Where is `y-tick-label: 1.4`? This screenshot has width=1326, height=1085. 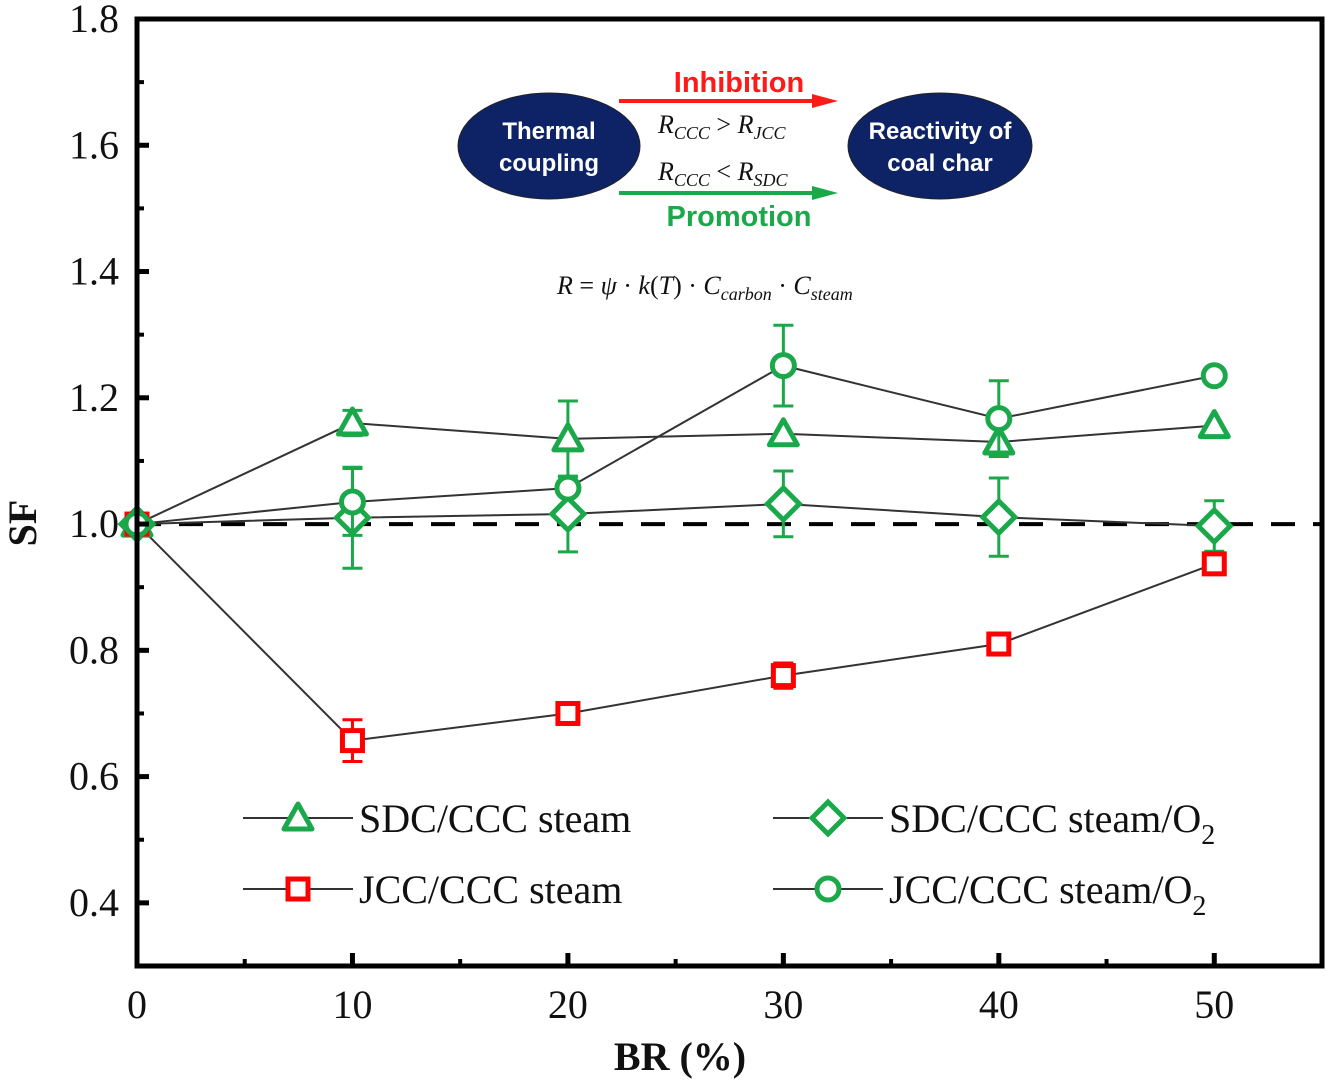 y-tick-label: 1.4 is located at coordinates (94, 271).